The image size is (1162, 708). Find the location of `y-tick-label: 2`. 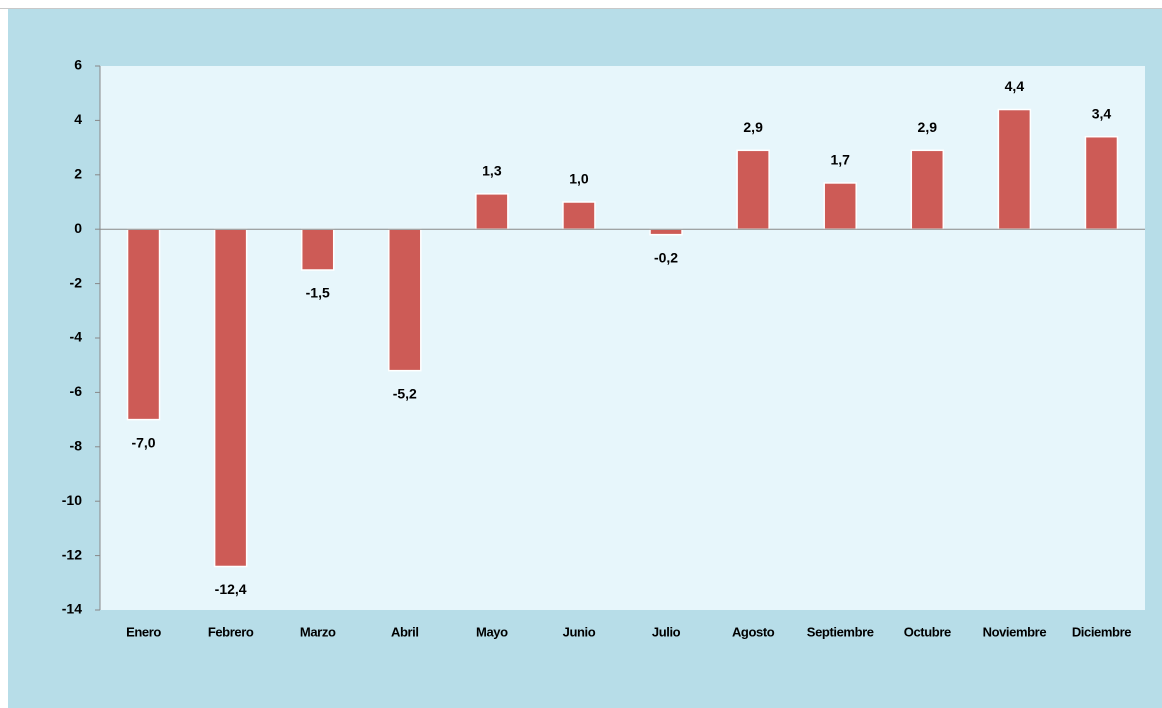

y-tick-label: 2 is located at coordinates (78, 174).